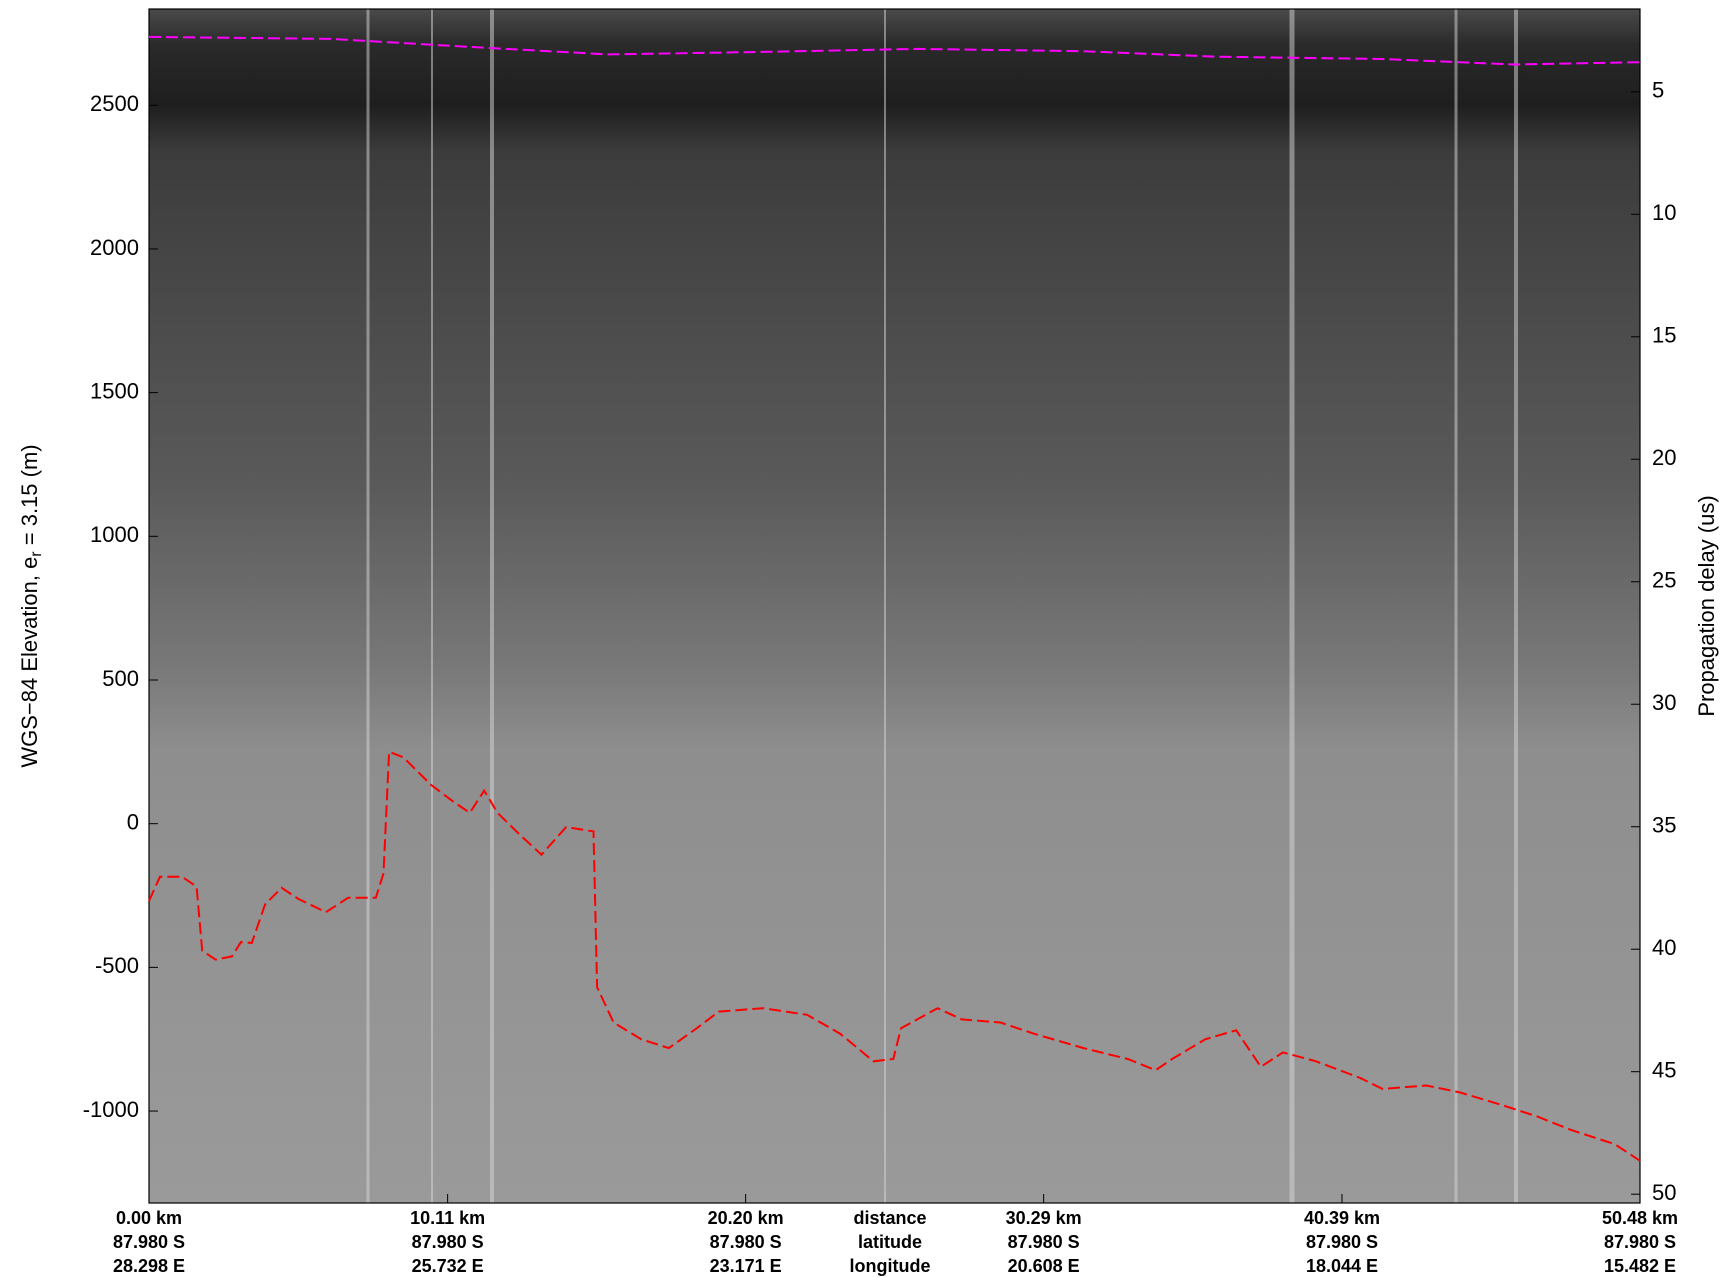 The width and height of the screenshot is (1726, 1278). Describe the element at coordinates (120, 678) in the screenshot. I see `y-tick-label: 500` at that location.